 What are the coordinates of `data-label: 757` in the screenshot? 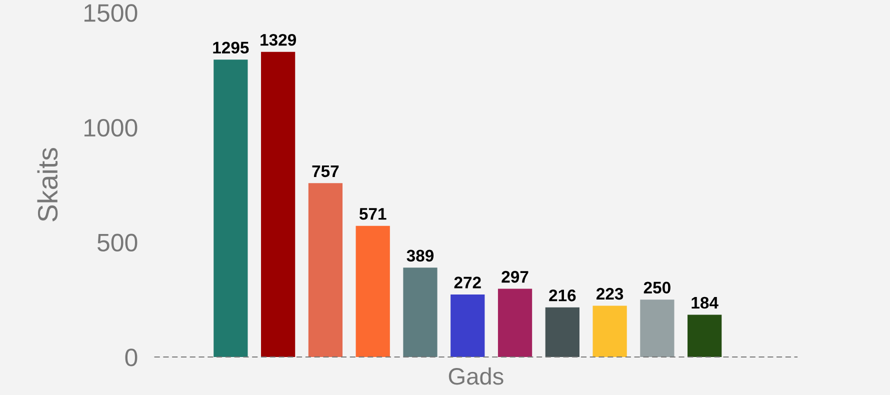 It's located at (325, 171).